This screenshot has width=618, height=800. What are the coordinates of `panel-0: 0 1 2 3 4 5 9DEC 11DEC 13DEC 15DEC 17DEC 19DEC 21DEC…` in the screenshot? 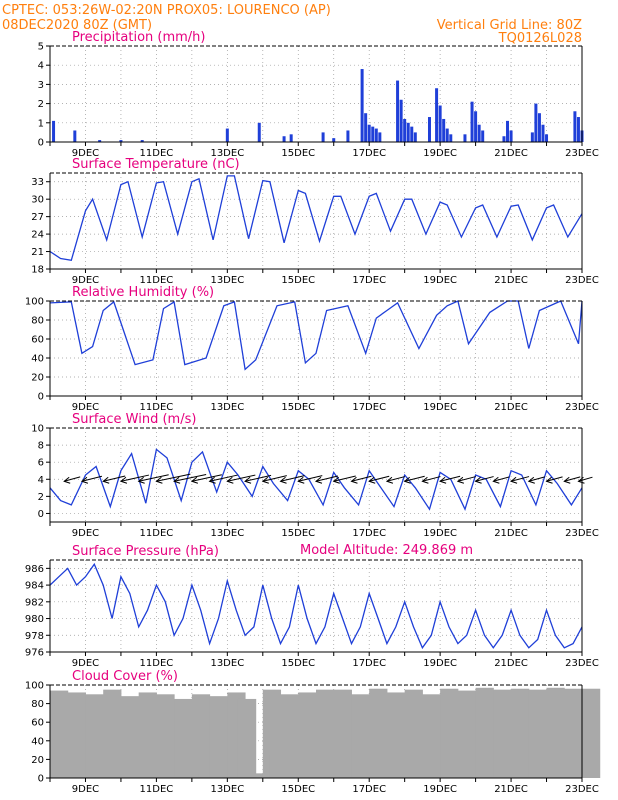 It's located at (318, 94).